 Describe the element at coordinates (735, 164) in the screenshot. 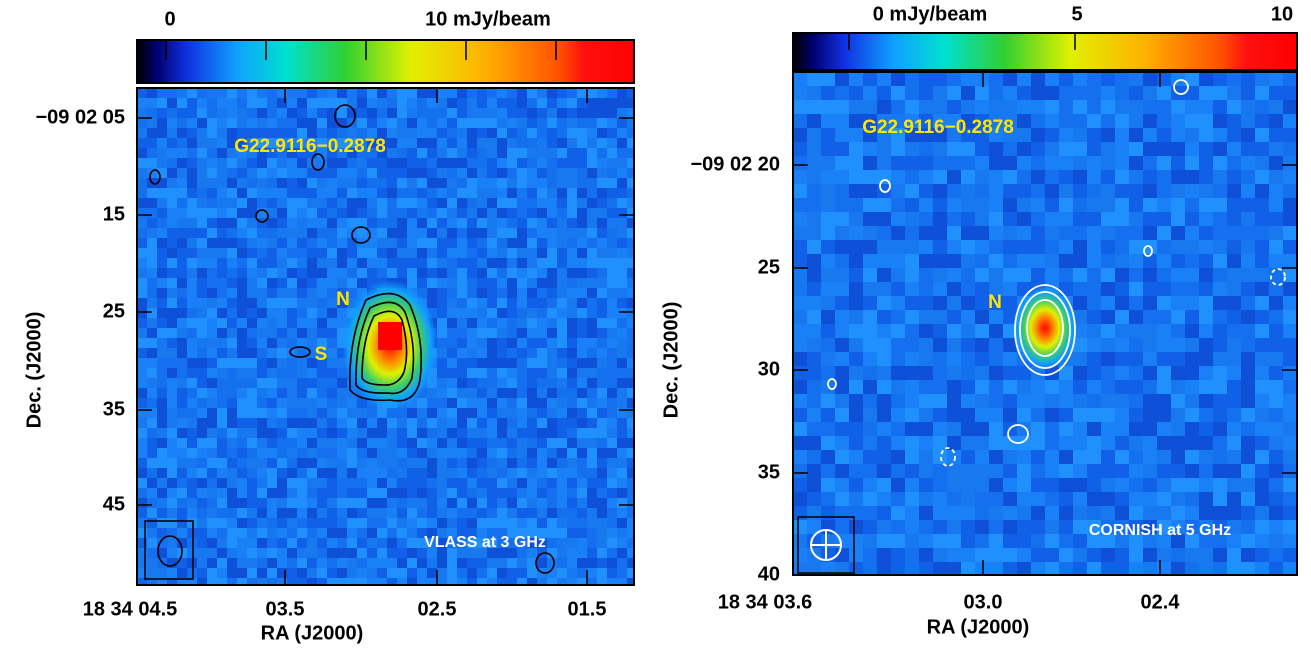

I see `y-tick-label: −09 02 20` at that location.